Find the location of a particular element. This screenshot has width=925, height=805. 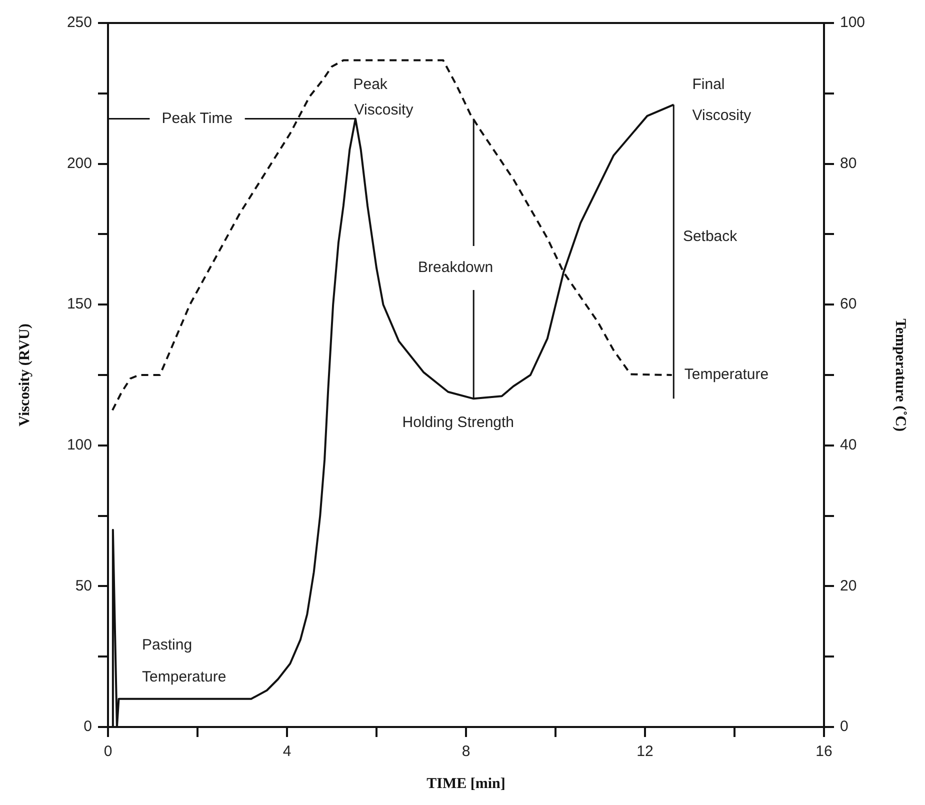

y2-axis-title: Temperature (˚C) is located at coordinates (900, 375).